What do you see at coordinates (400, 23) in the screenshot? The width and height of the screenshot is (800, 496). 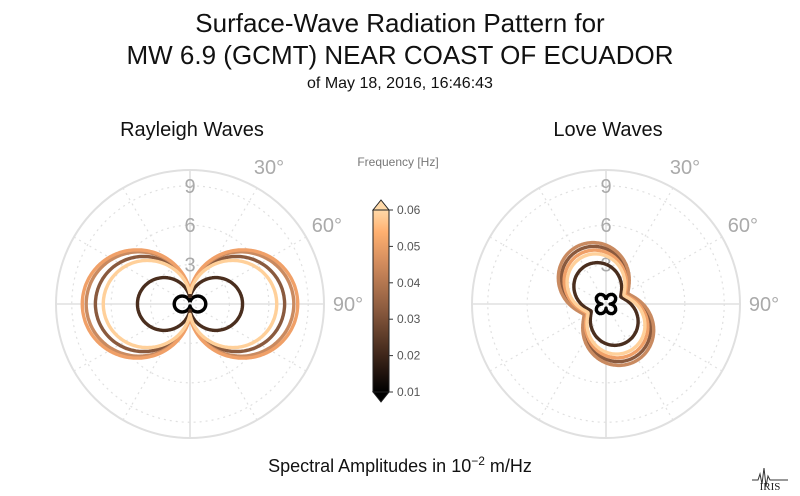 I see `chart-title-line1: Surface-Wave Radiation Pattern for` at bounding box center [400, 23].